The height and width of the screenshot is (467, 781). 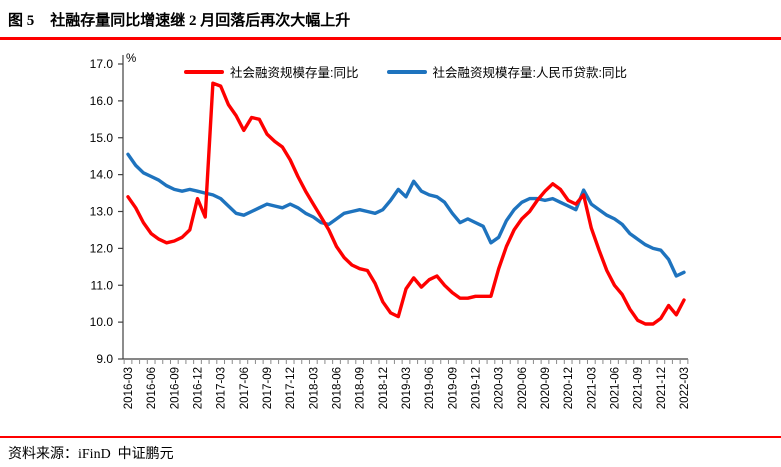 I want to click on bottom-divider, so click(x=390, y=437).